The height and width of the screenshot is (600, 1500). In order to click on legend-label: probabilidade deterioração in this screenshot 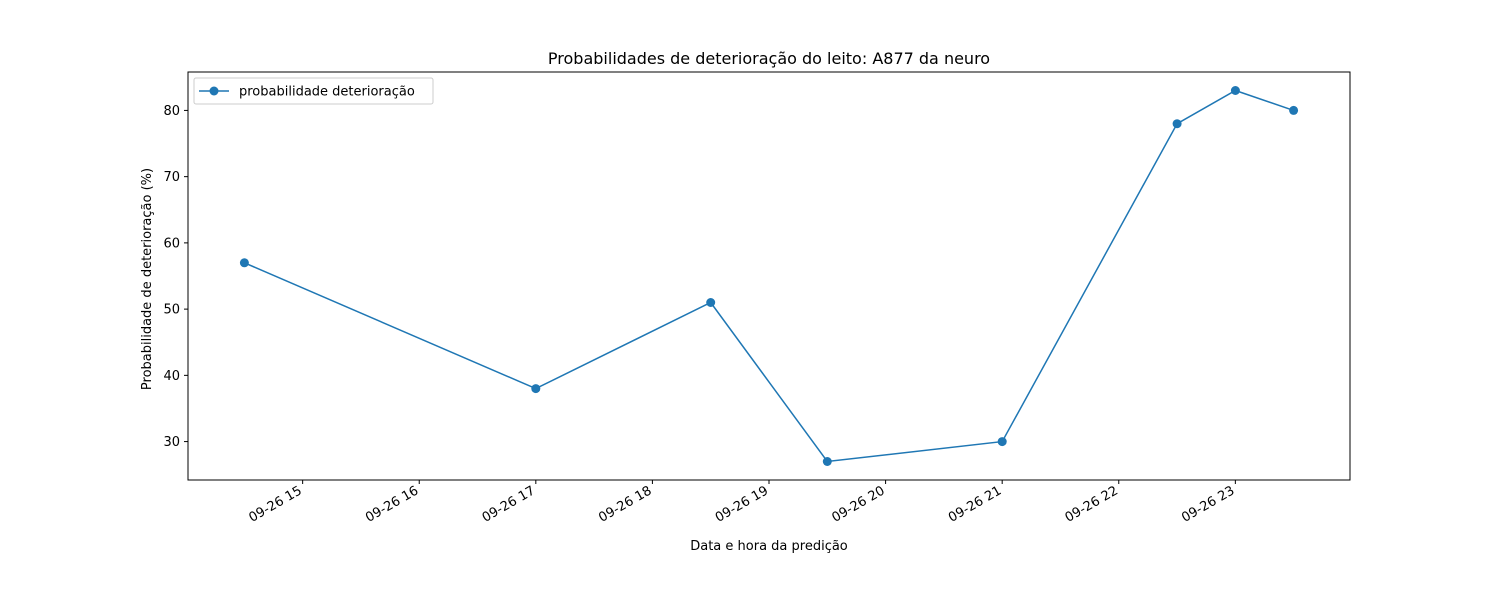, I will do `click(327, 92)`.